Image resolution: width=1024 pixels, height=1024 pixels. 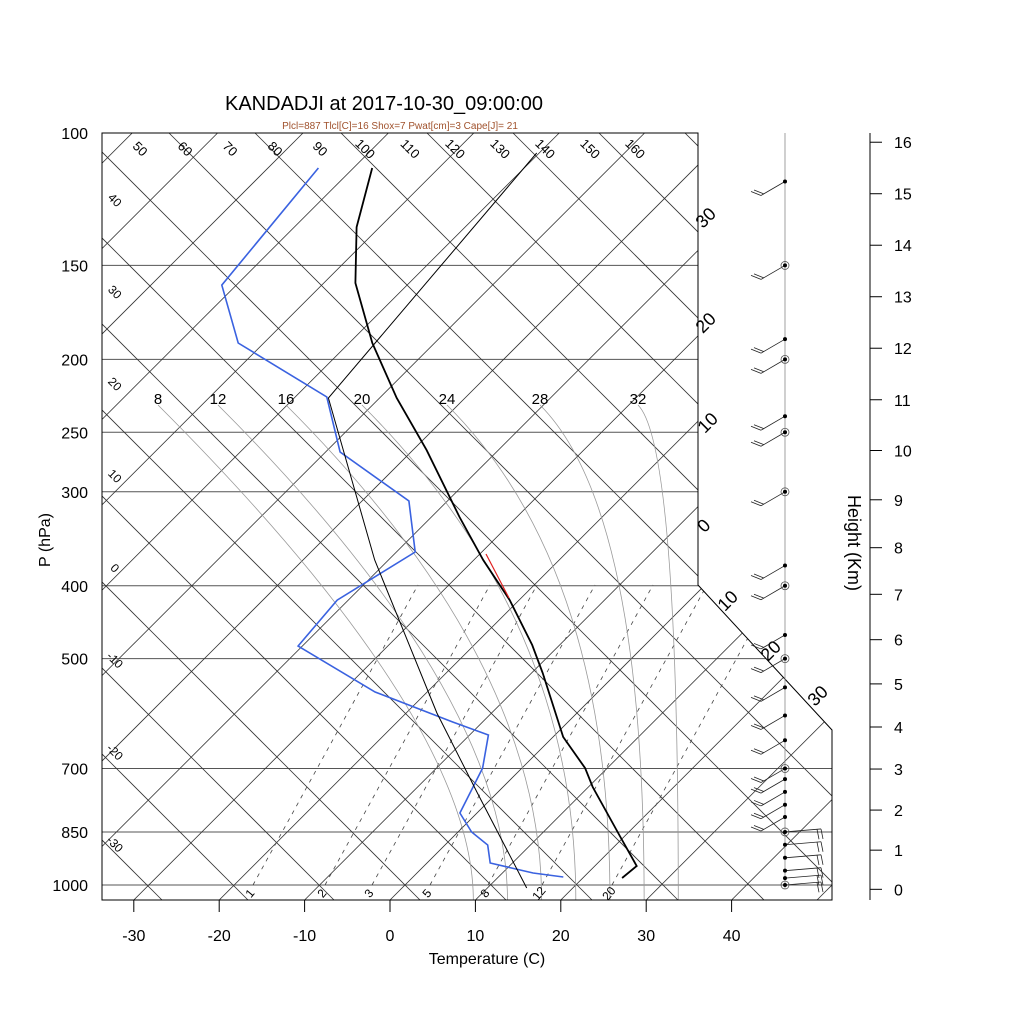 What do you see at coordinates (706, 218) in the screenshot?
I see `right-edge-label: 30` at bounding box center [706, 218].